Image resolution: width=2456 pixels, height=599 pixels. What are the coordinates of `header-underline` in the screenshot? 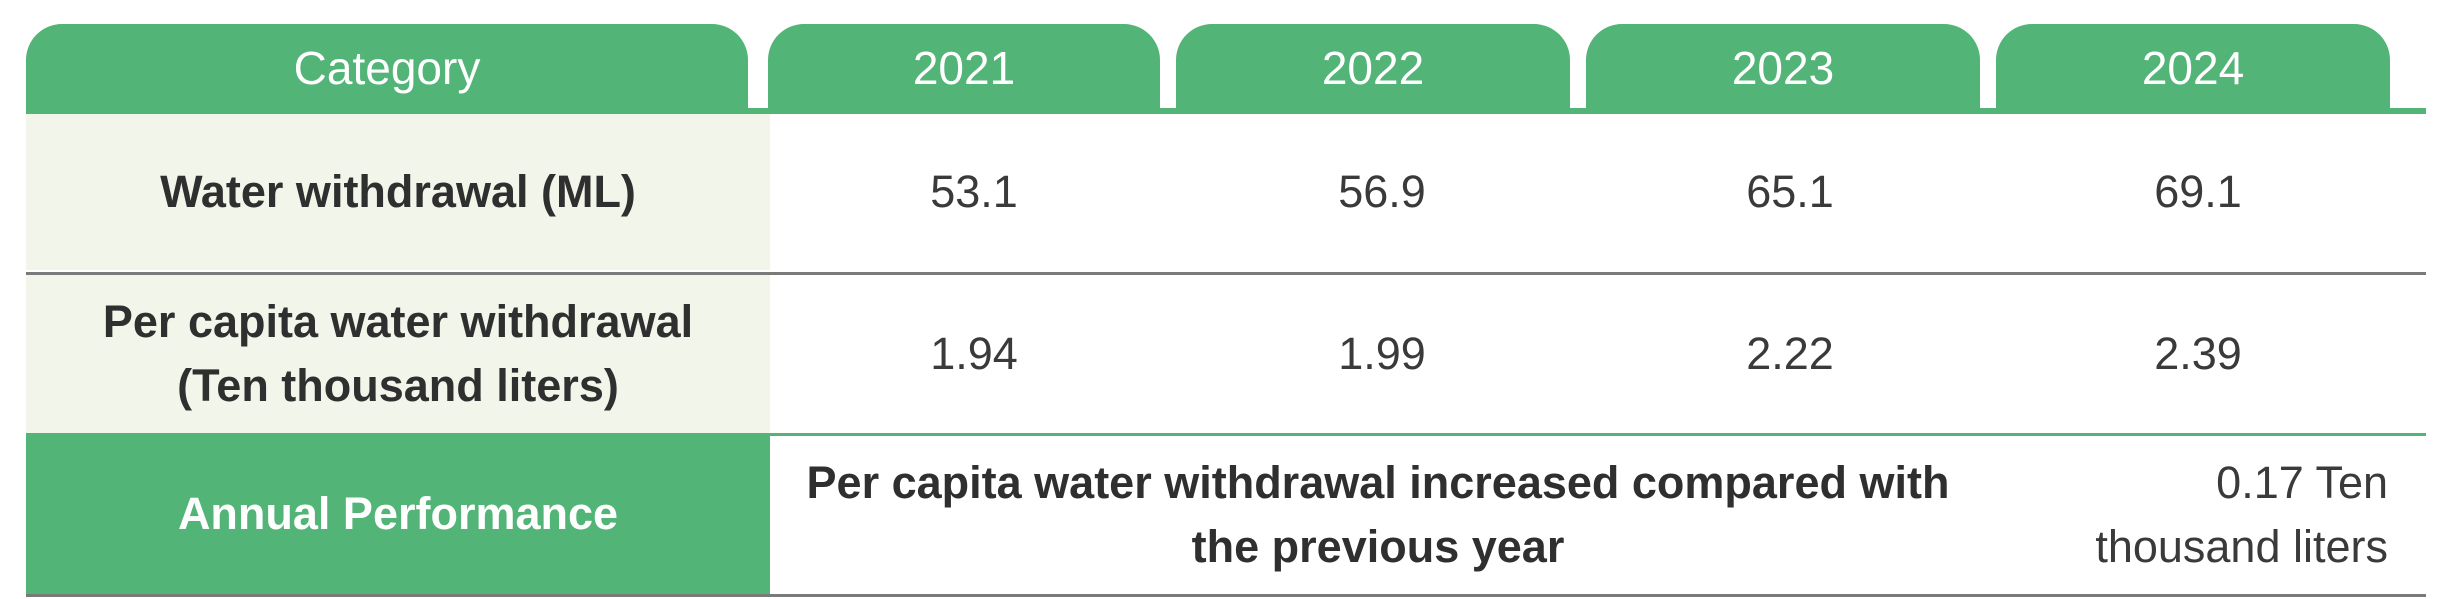 It's located at (1226, 111).